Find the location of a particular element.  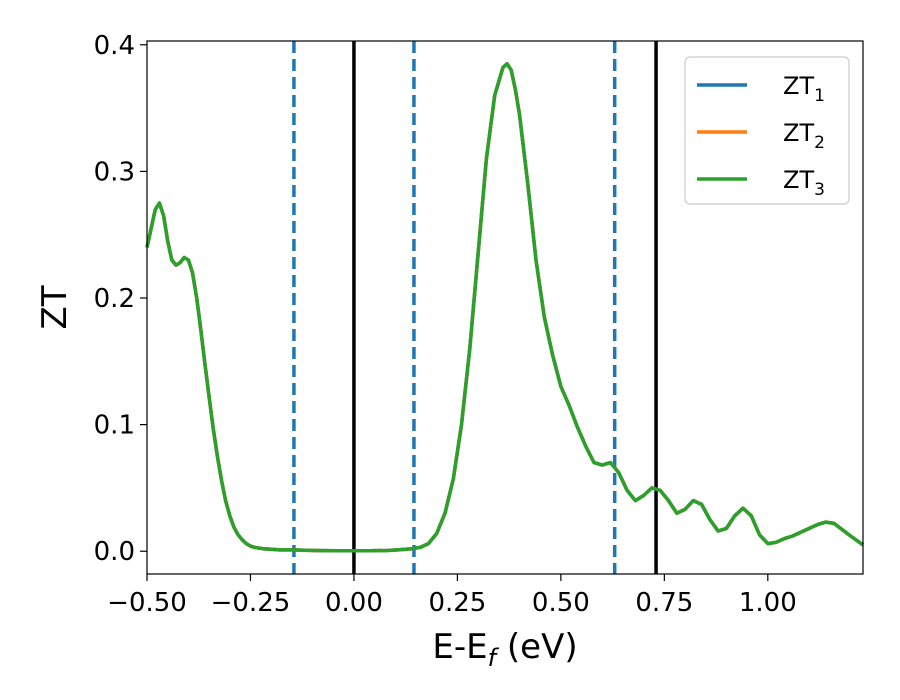

x-axis-label-unit: (eV) is located at coordinates (537, 647).